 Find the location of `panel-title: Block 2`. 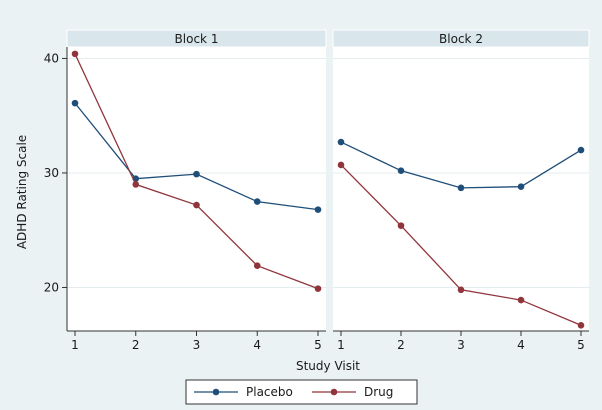

panel-title: Block 2 is located at coordinates (461, 39).